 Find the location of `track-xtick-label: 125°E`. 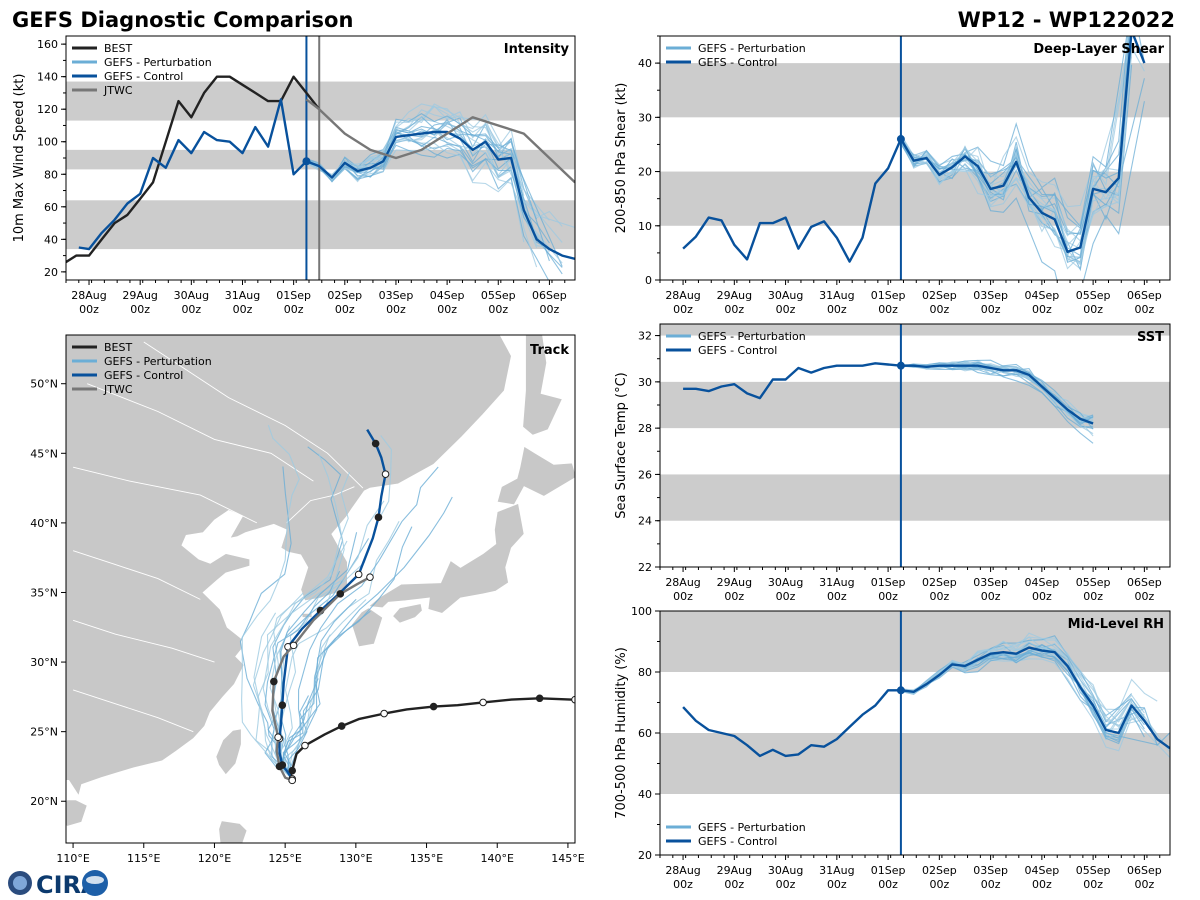

track-xtick-label: 125°E is located at coordinates (284, 858).